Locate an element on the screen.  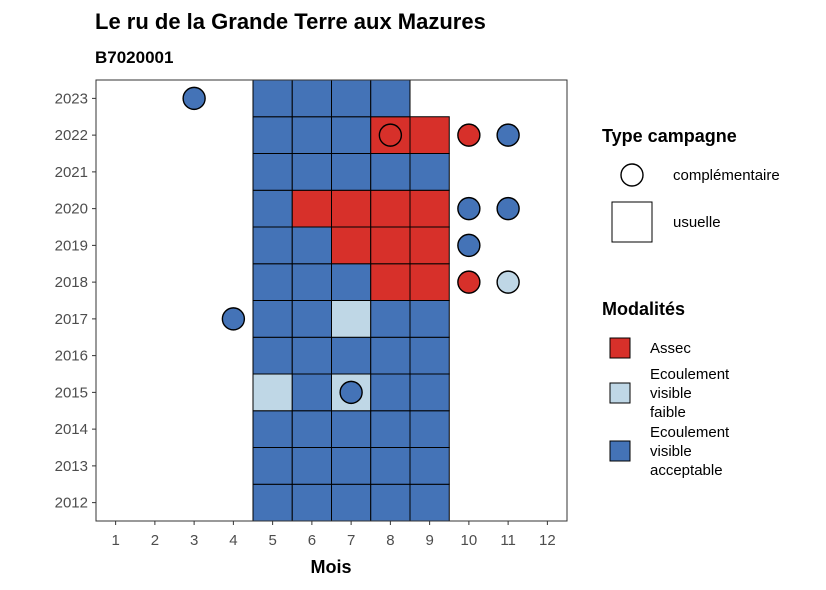
y-tick-label-2021: 2021 is located at coordinates (71, 172).